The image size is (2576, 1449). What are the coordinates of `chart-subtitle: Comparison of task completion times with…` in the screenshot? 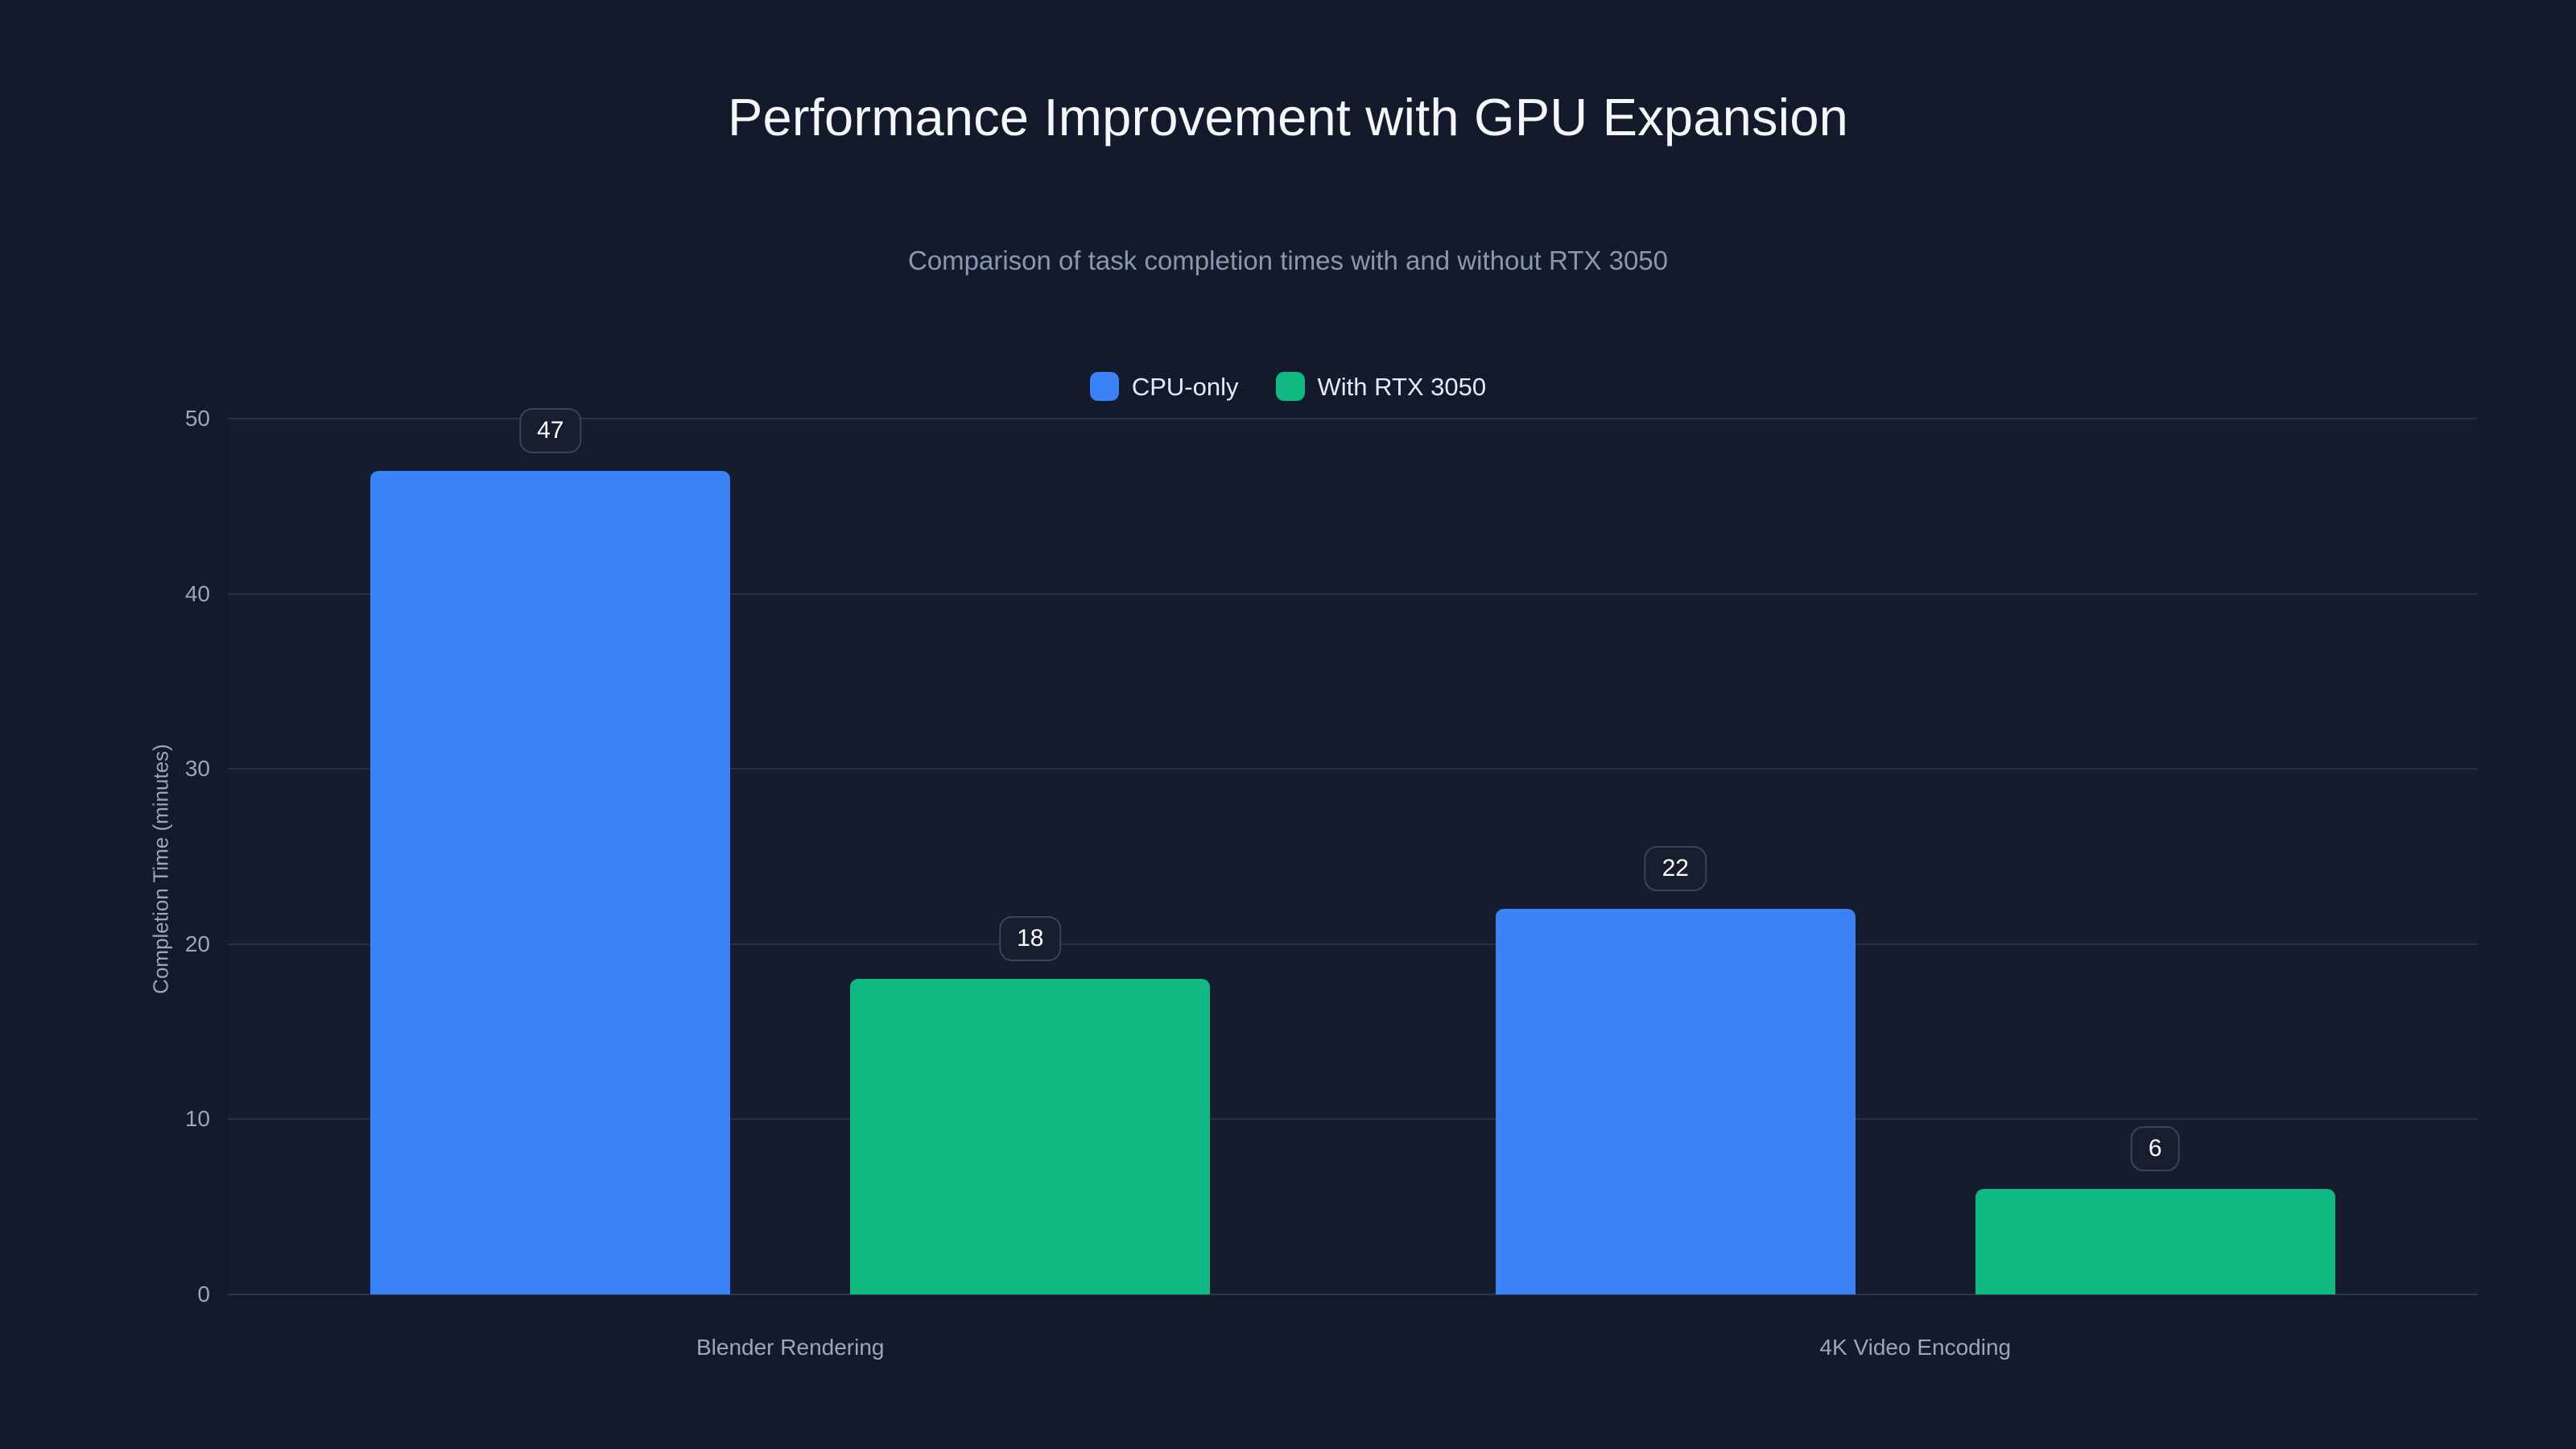 It's located at (1287, 260).